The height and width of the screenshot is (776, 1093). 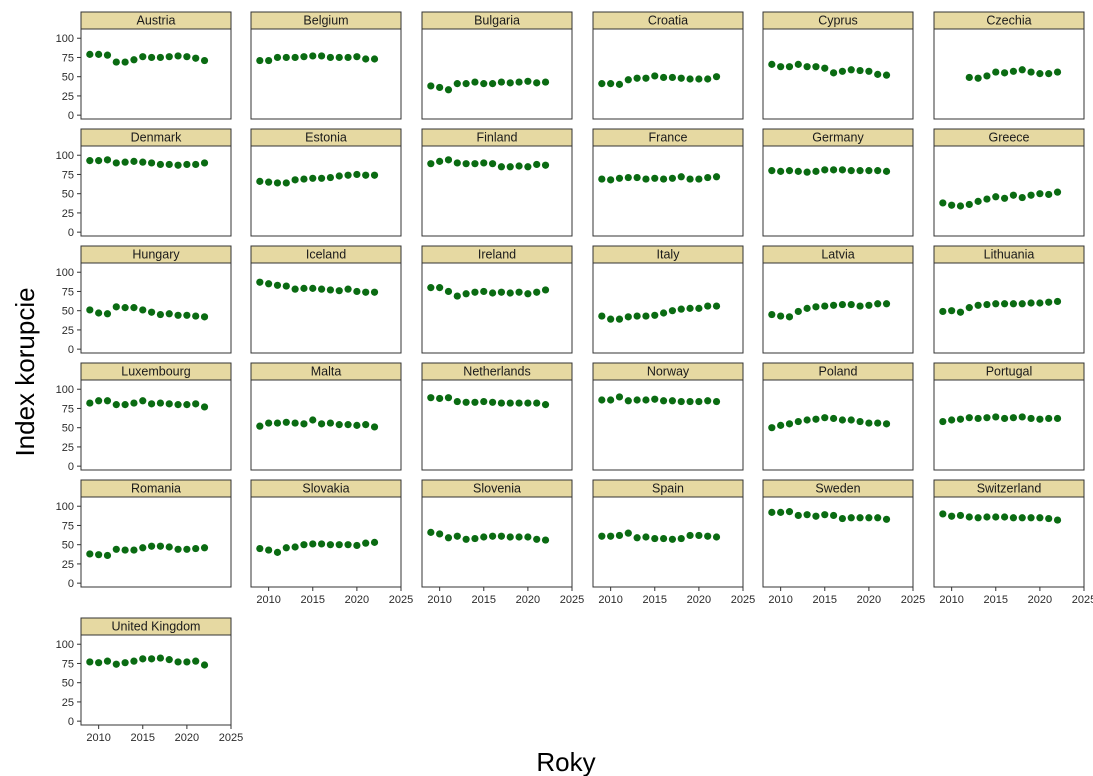 I want to click on panel-netherlands: Netherlands, so click(x=497, y=416).